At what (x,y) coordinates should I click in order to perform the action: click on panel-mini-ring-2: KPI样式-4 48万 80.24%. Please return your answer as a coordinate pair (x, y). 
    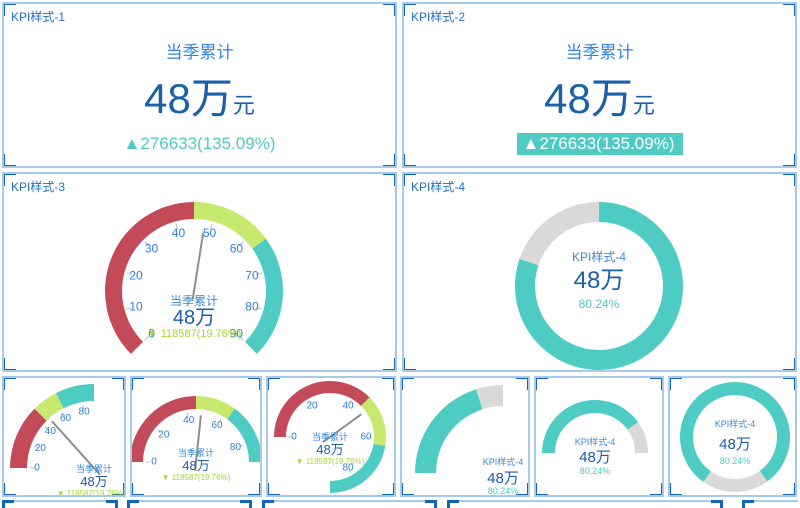
    Looking at the image, I should click on (599, 436).